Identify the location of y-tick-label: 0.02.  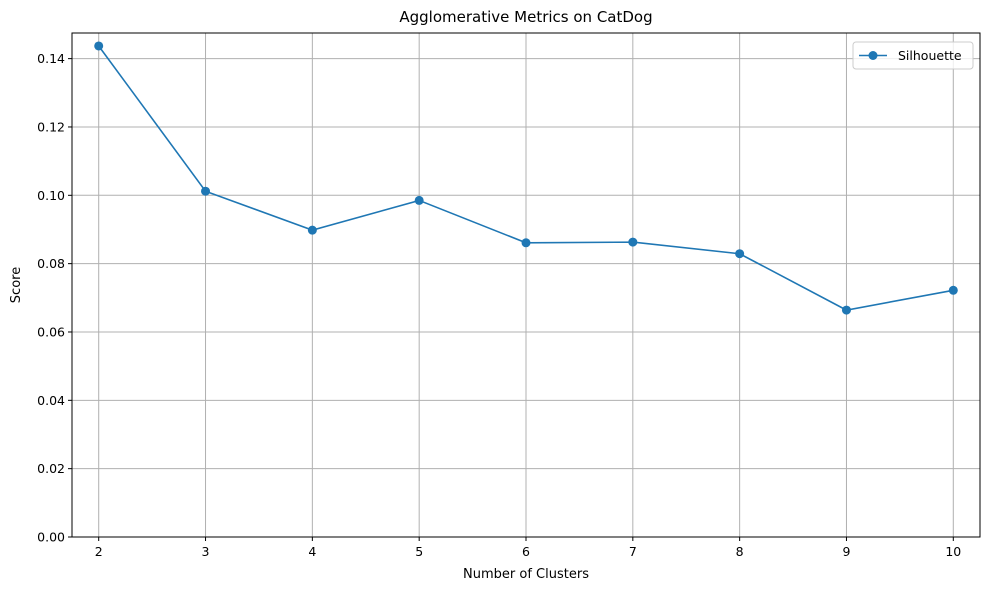
(51, 468).